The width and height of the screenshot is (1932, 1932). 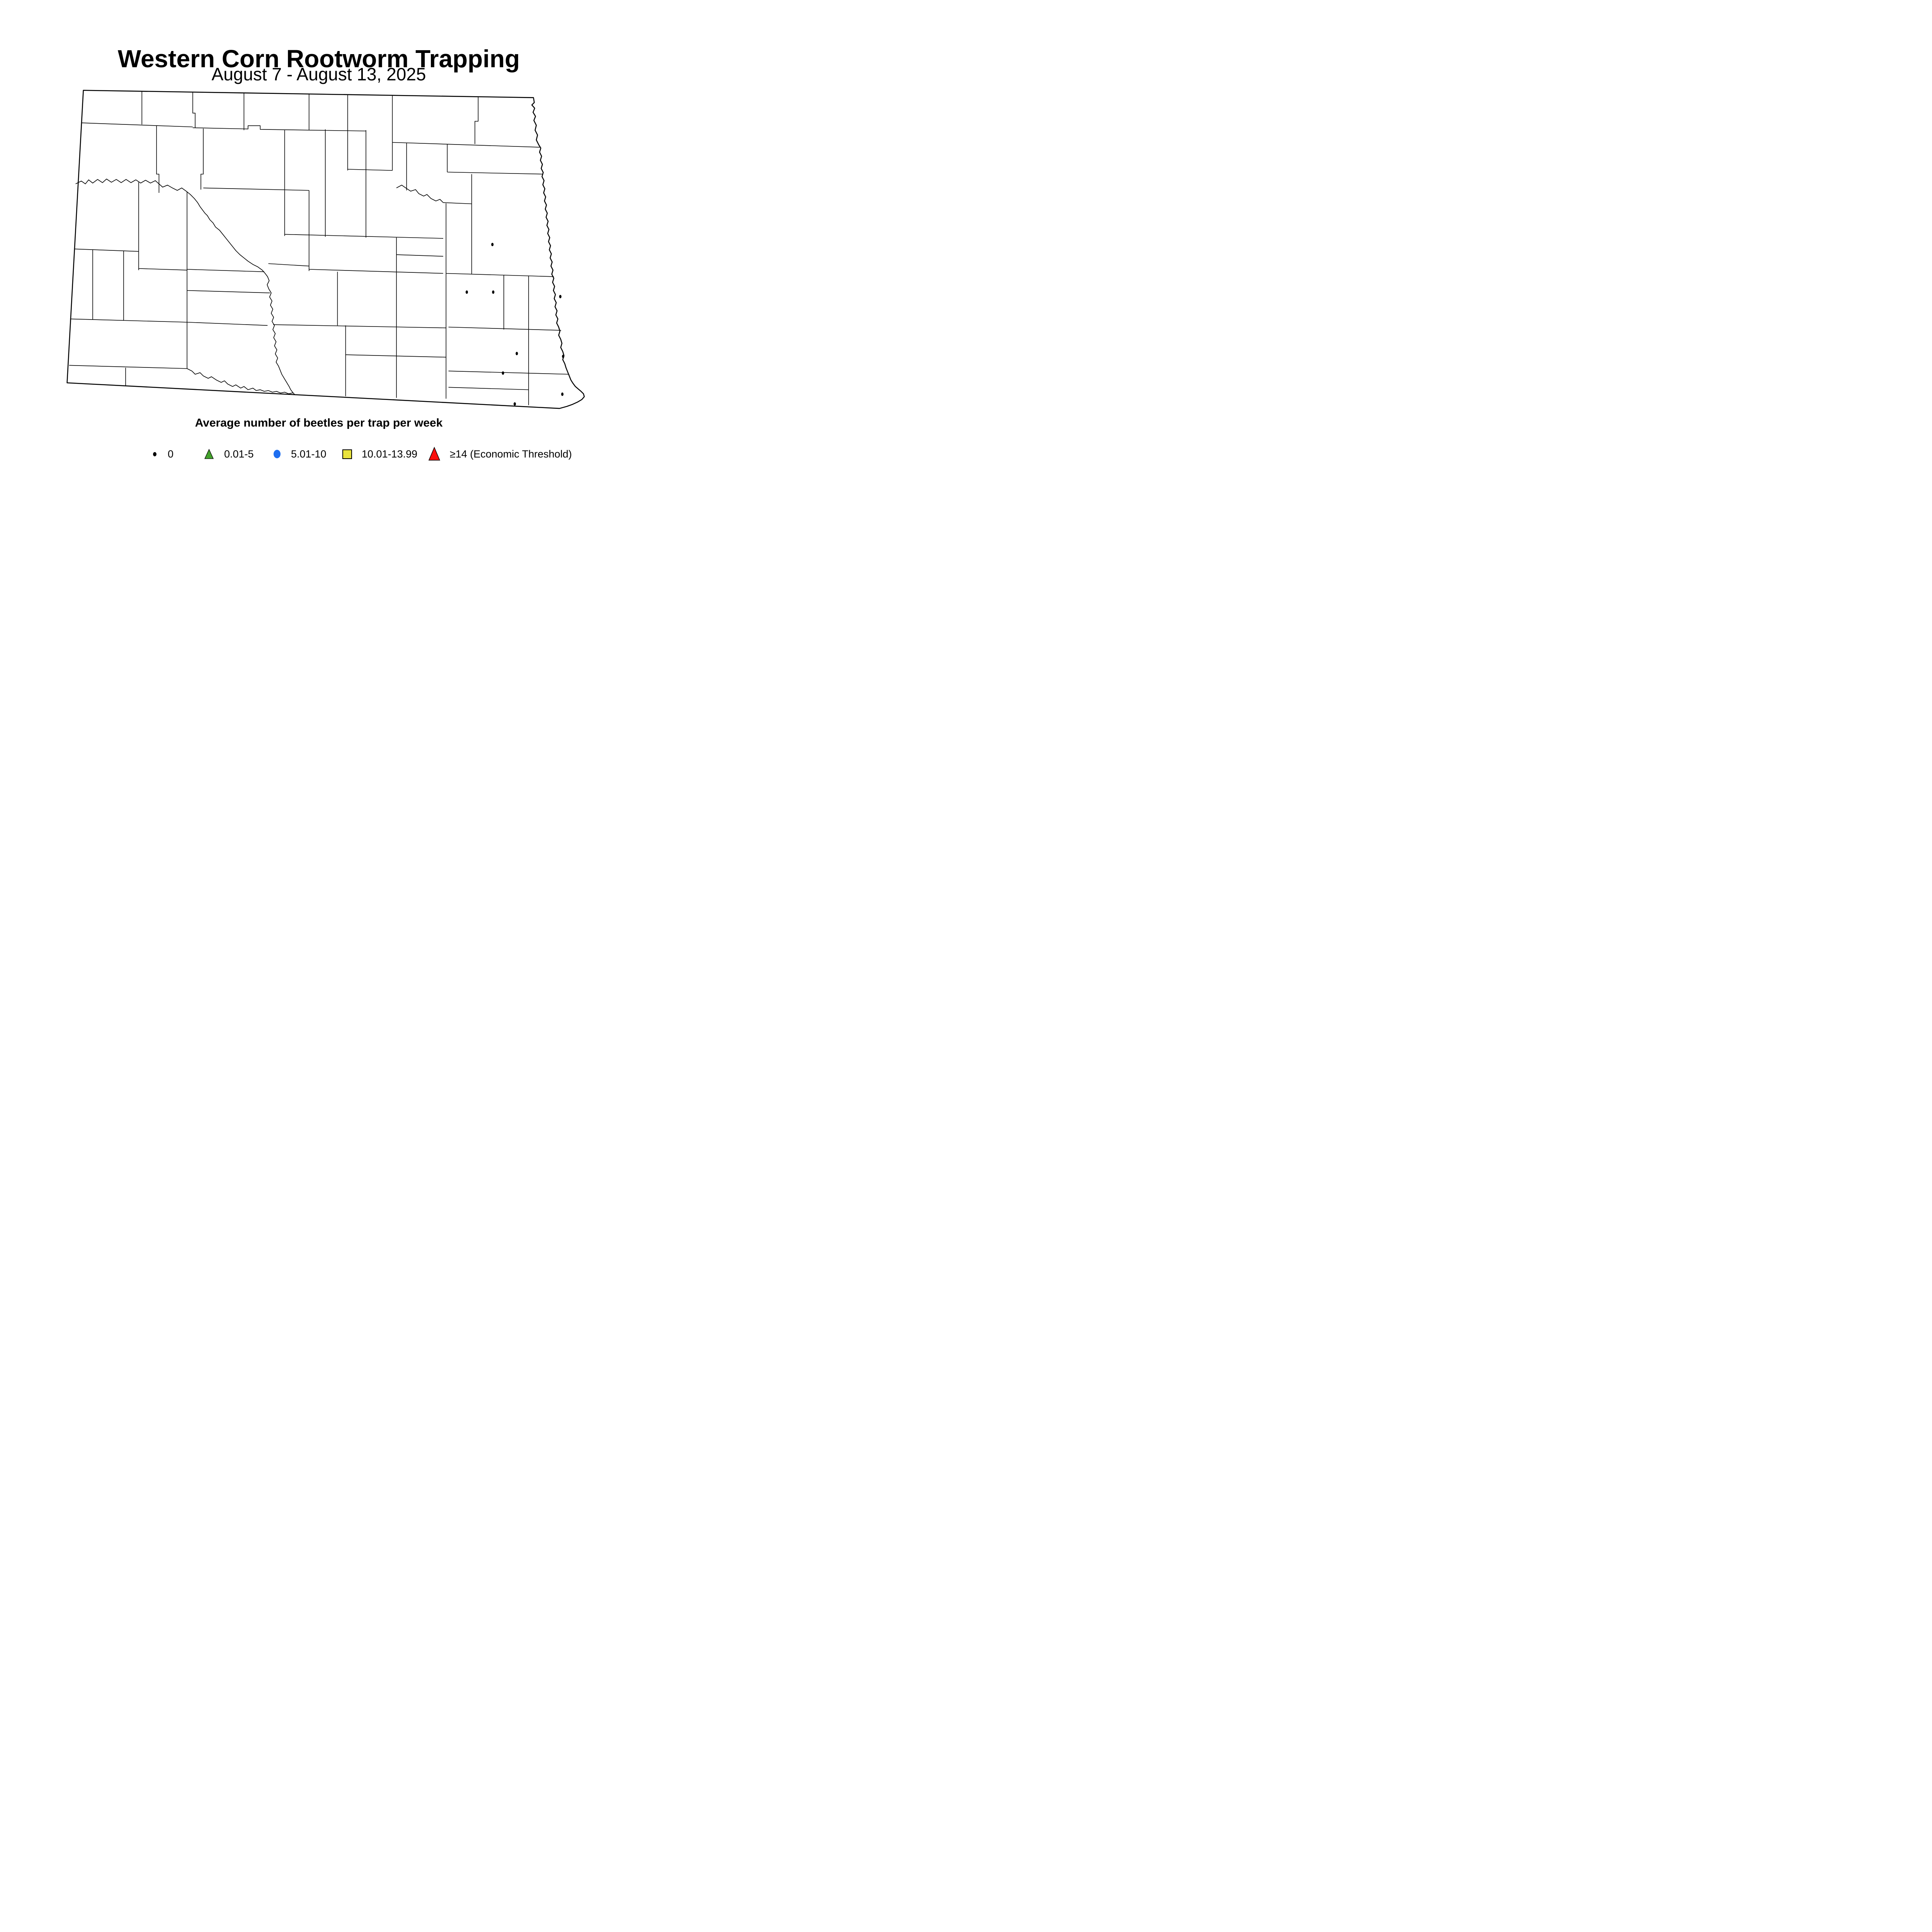 What do you see at coordinates (319, 74) in the screenshot?
I see `date-range-subtitle: August 7 - August 13, 2025` at bounding box center [319, 74].